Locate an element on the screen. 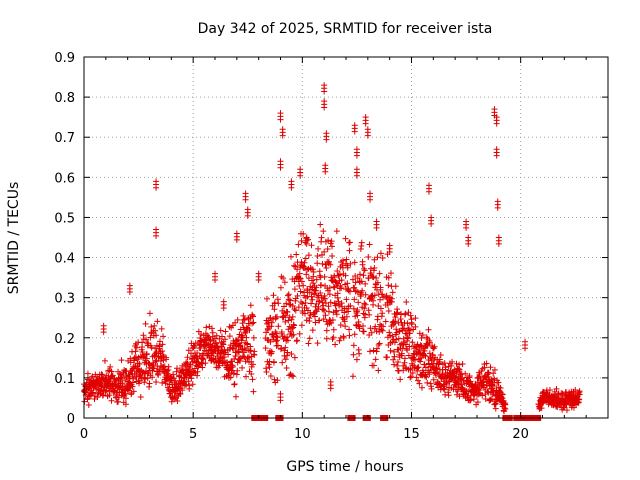  y-tick-label: 0.3 is located at coordinates (64, 299).